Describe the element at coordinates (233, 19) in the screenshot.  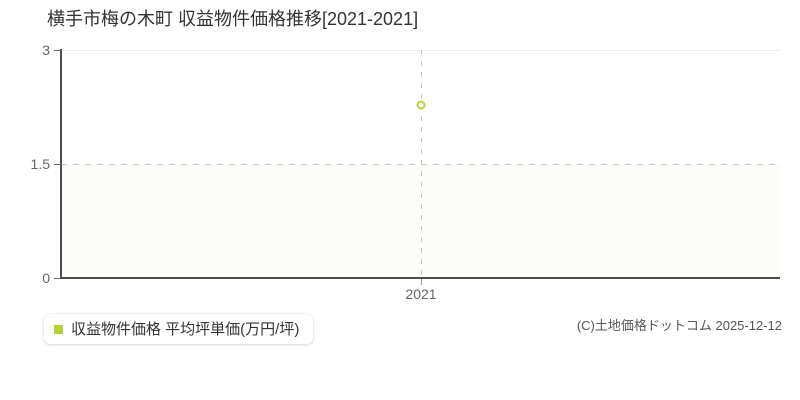
I see `page-title: 横手市梅の木町 収益物件価格推移[2021-2021]` at that location.